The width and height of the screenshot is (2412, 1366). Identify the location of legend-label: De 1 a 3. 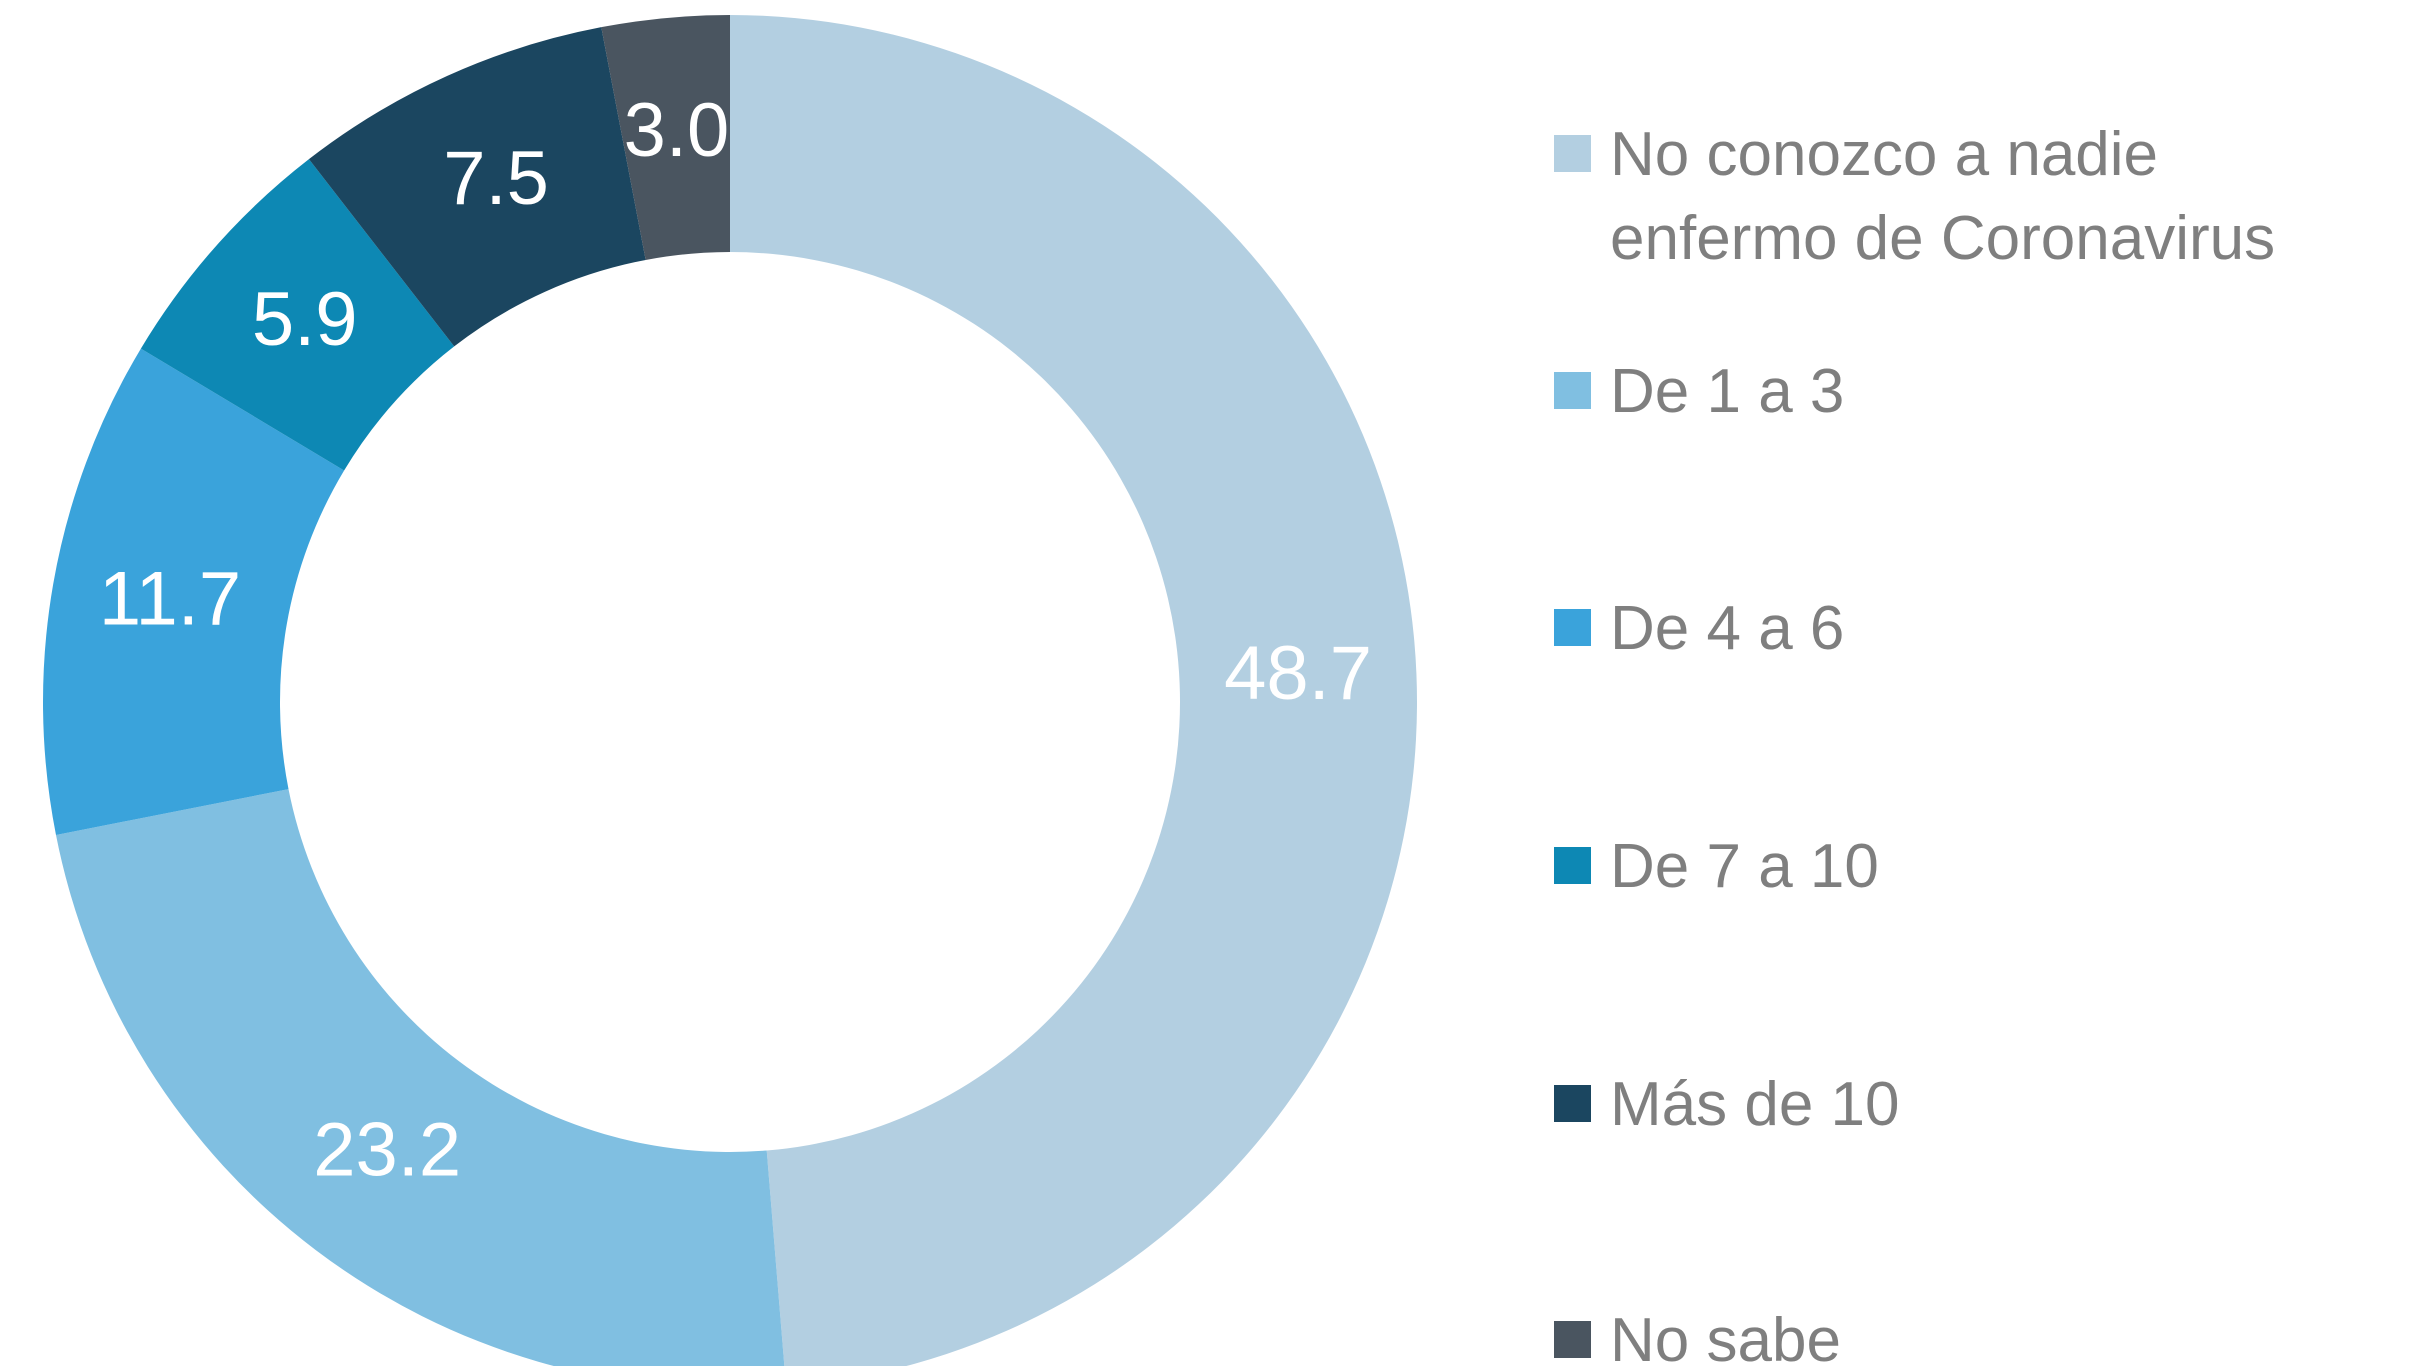
(1727, 391).